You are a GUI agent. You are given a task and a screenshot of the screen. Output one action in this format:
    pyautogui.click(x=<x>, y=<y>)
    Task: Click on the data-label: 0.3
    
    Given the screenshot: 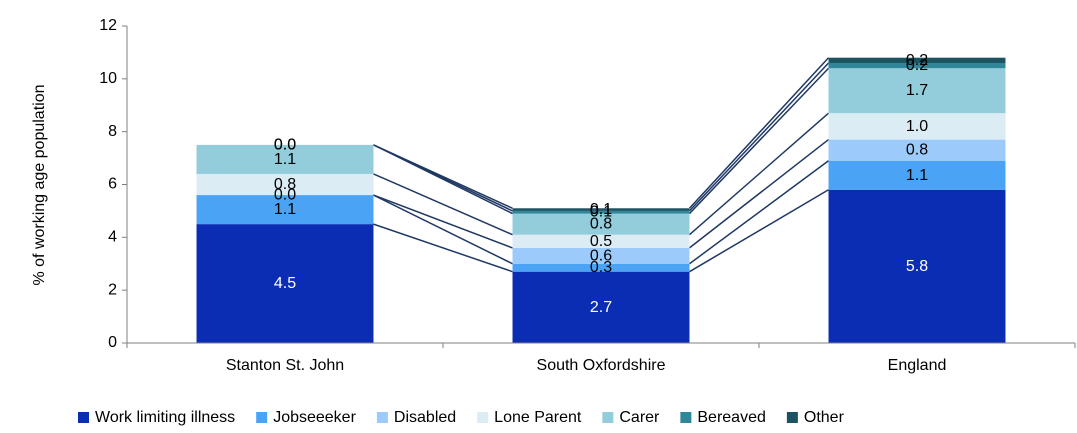 What is the action you would take?
    pyautogui.click(x=601, y=267)
    